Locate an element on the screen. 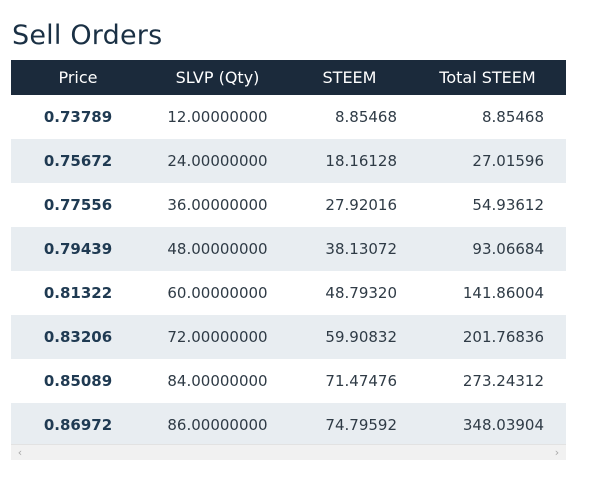  table-row: 0.73789 12.00000000 8.85468 8.85468 is located at coordinates (288, 117).